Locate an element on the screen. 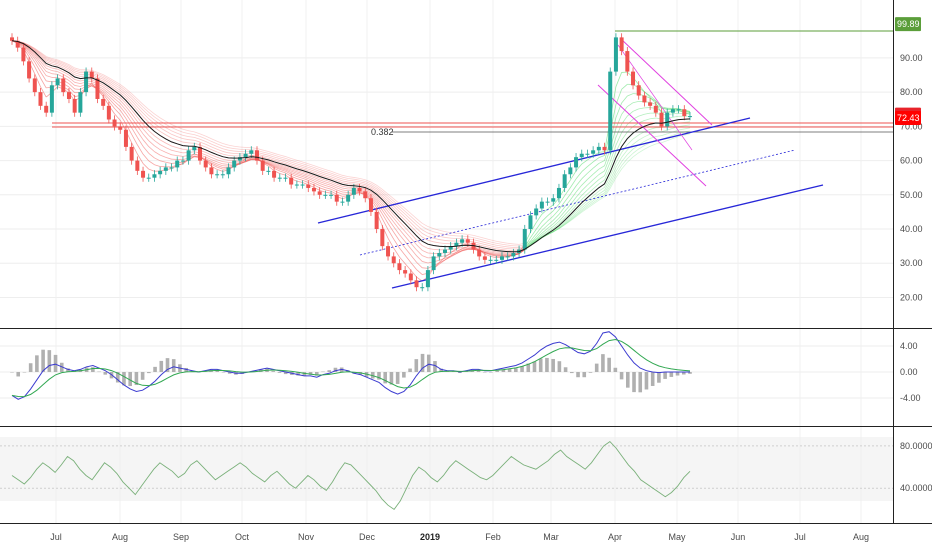 The image size is (932, 550). pitchfork-median-line is located at coordinates (655, 97).